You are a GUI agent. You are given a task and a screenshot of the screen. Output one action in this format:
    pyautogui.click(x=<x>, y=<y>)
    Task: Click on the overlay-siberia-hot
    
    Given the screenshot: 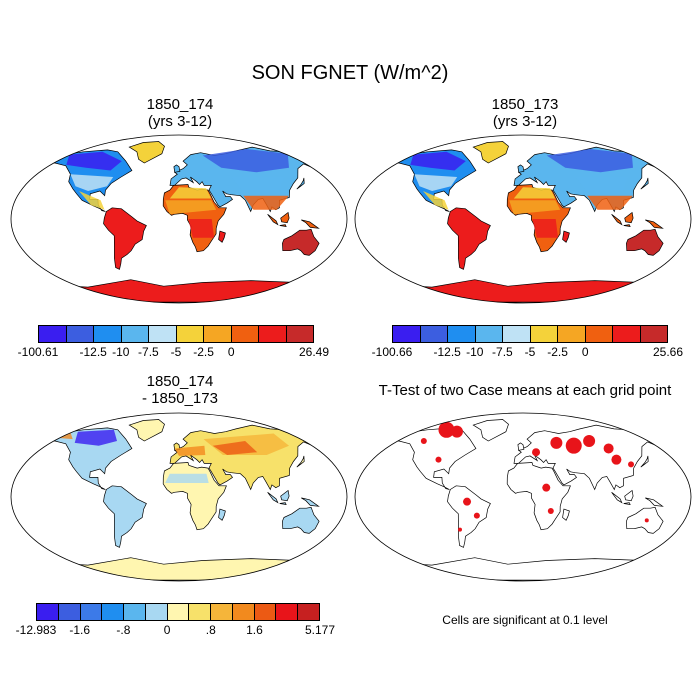 What is the action you would take?
    pyautogui.click(x=235, y=448)
    